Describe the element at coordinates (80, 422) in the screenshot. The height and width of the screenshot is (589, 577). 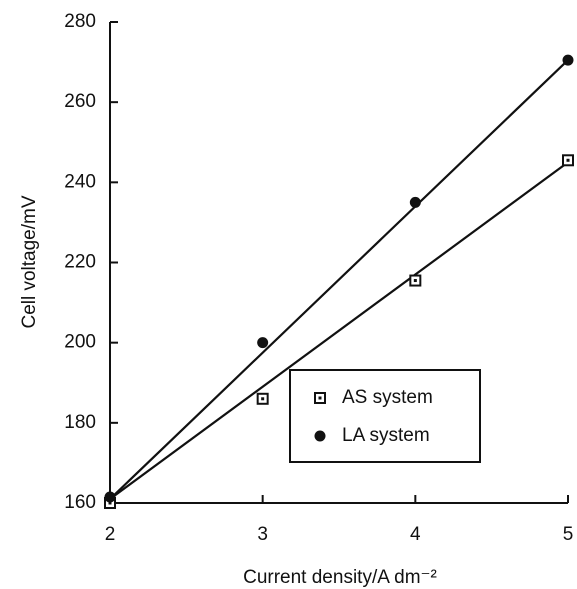
I see `y-tick-label: 180` at that location.